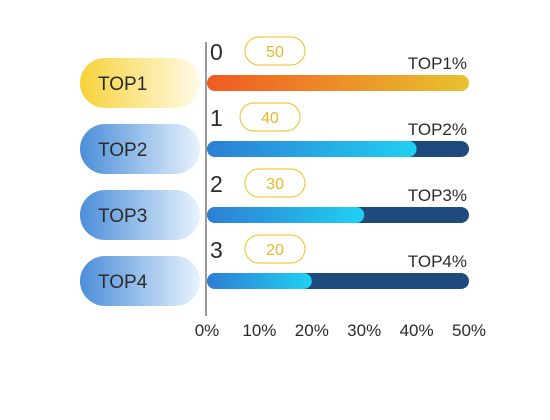  I want to click on x-tick-label: 10%, so click(259, 330).